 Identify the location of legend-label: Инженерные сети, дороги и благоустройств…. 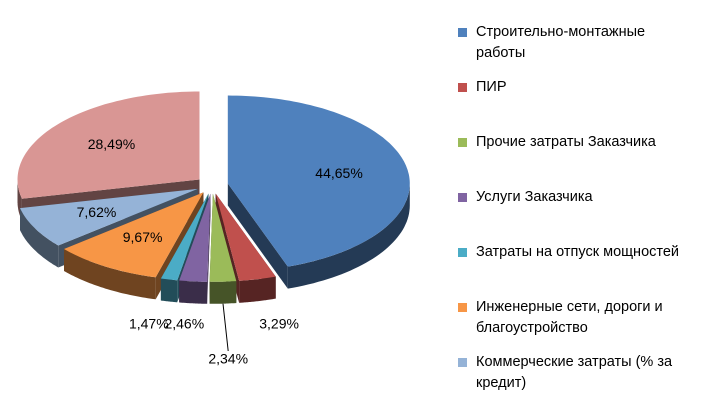
(569, 317).